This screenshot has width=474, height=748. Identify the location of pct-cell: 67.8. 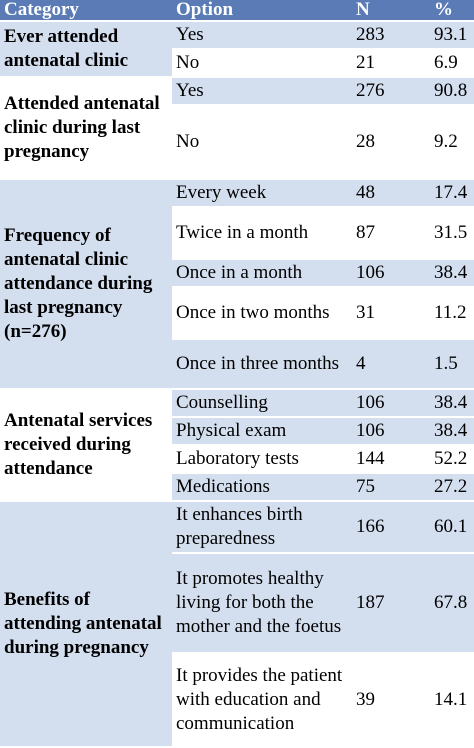
(452, 603).